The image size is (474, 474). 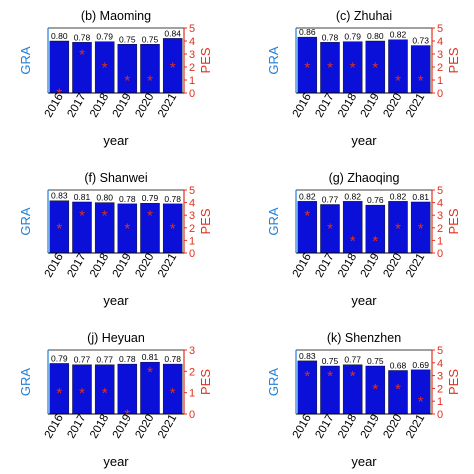 What do you see at coordinates (375, 200) in the screenshot?
I see `bar-value-label: 0.76` at bounding box center [375, 200].